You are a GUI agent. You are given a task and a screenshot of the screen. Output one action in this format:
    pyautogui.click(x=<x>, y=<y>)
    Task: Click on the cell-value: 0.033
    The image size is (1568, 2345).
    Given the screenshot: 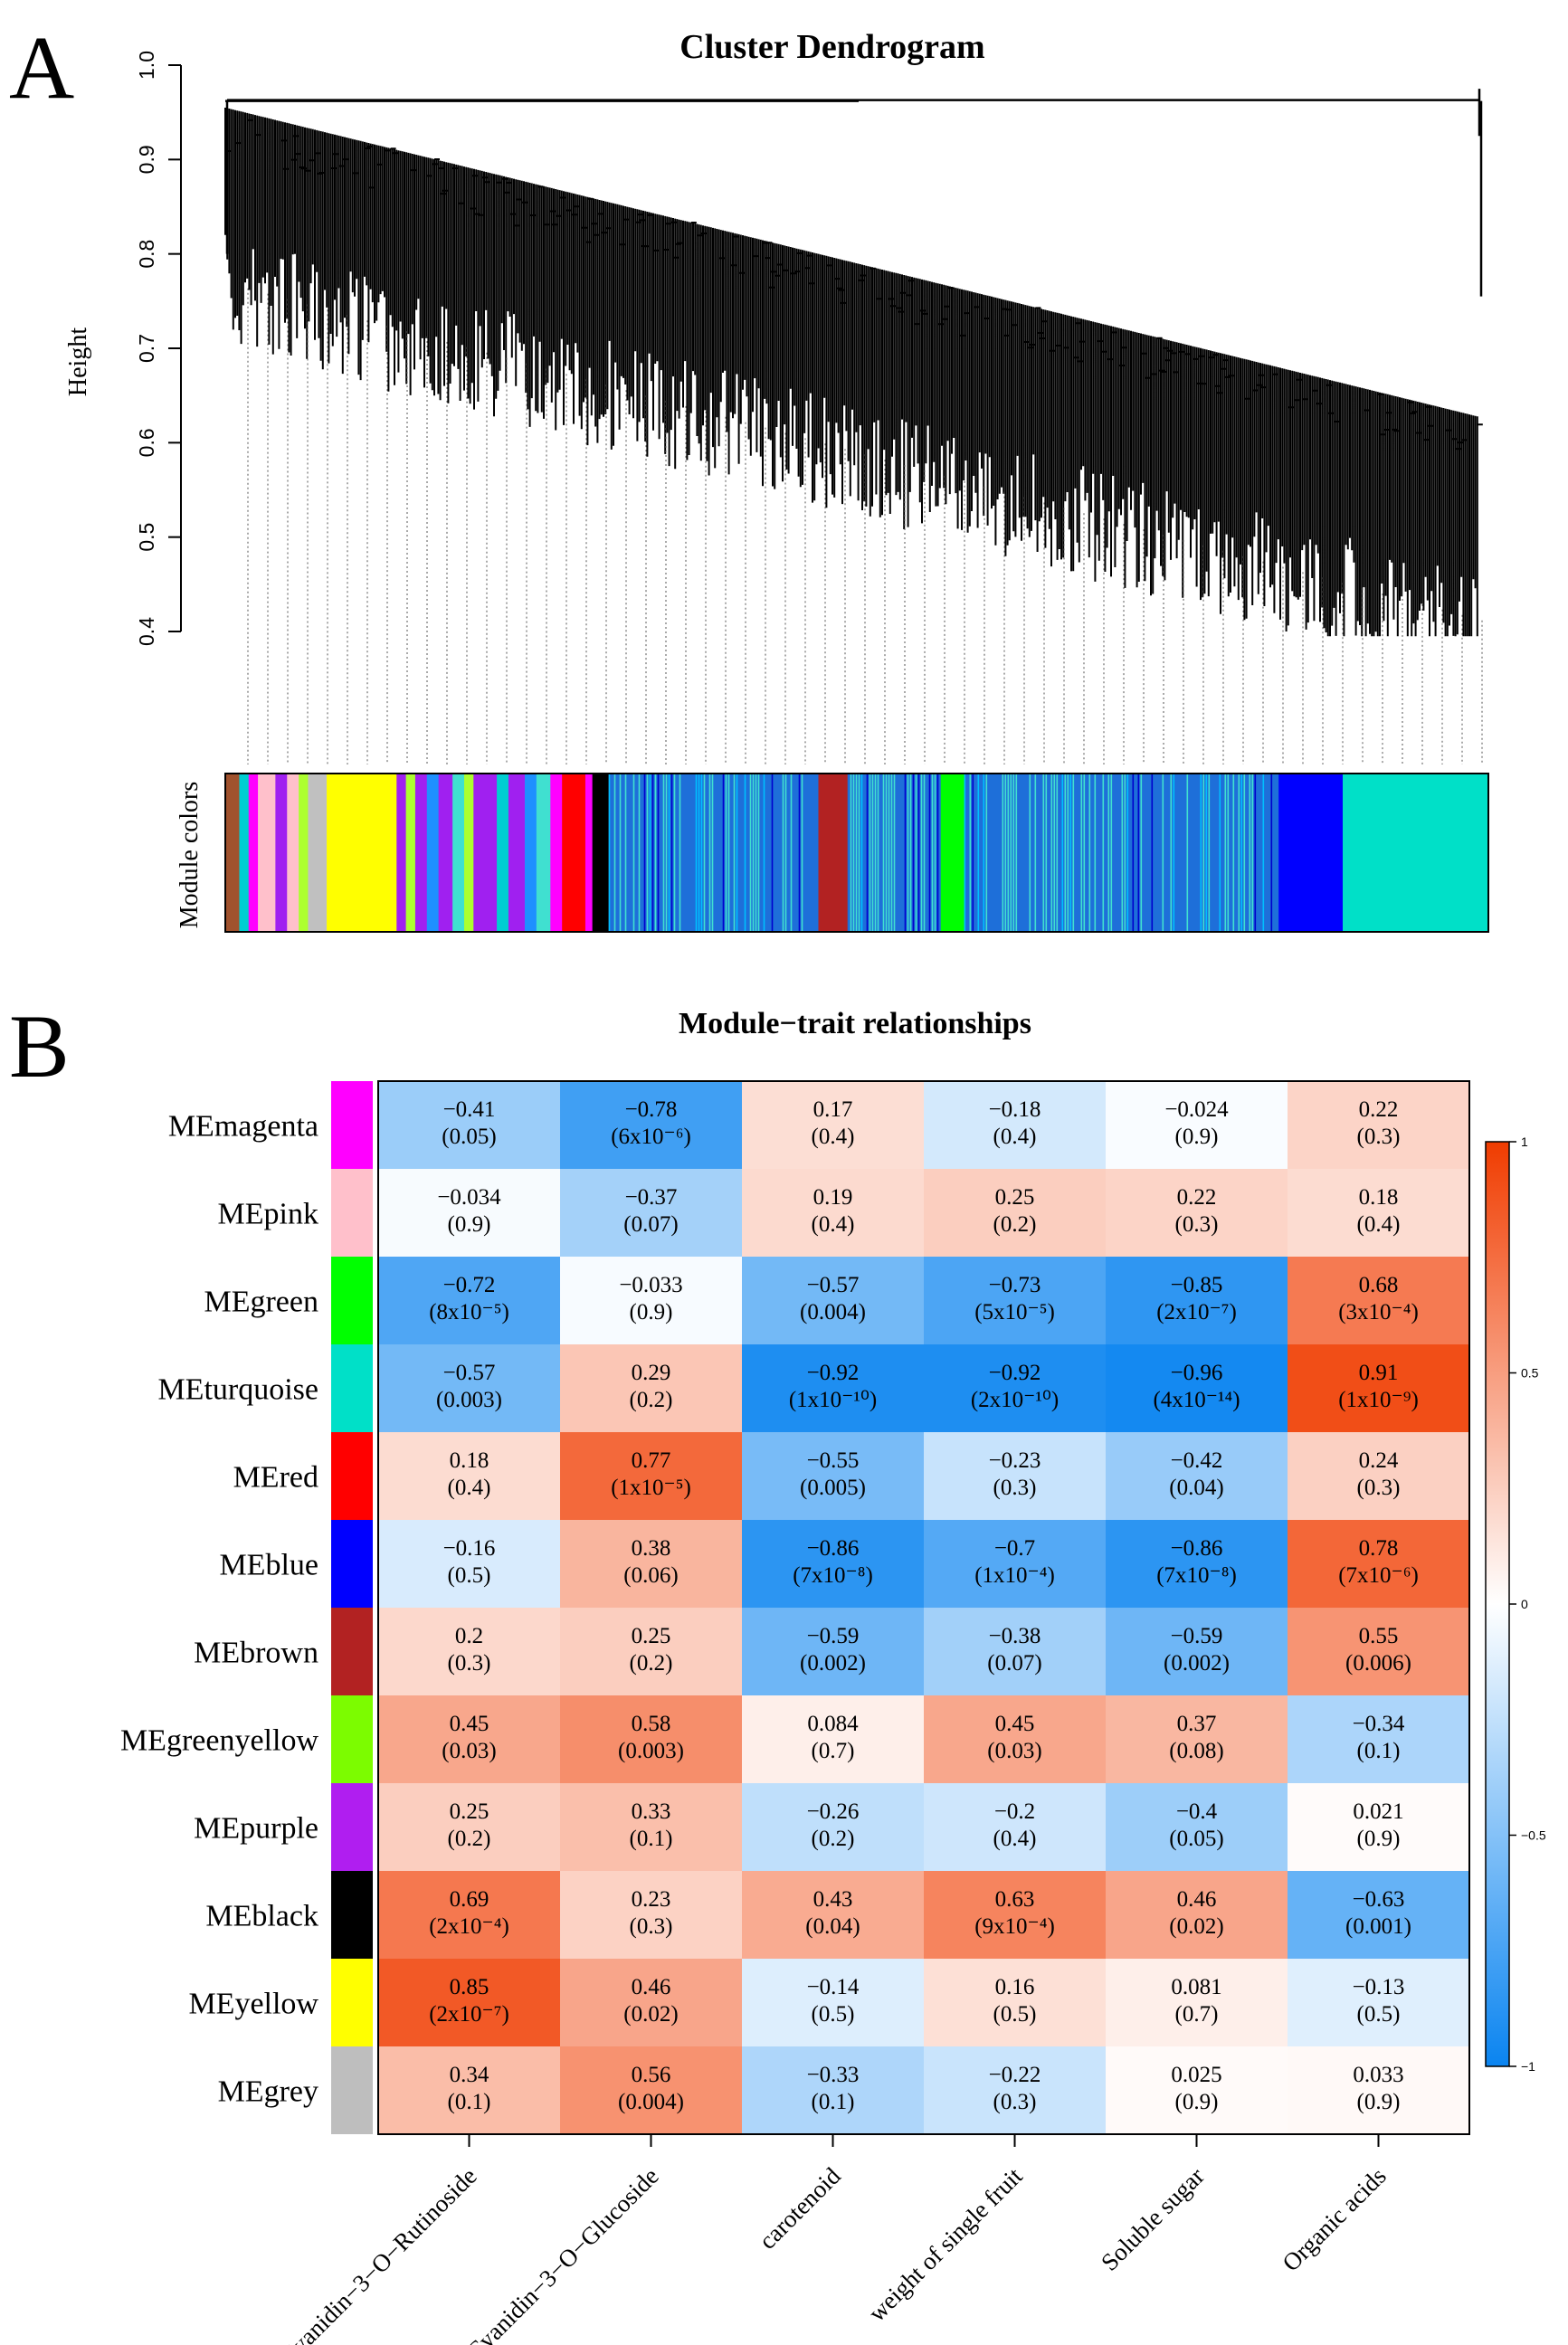 What is the action you would take?
    pyautogui.click(x=1378, y=2075)
    